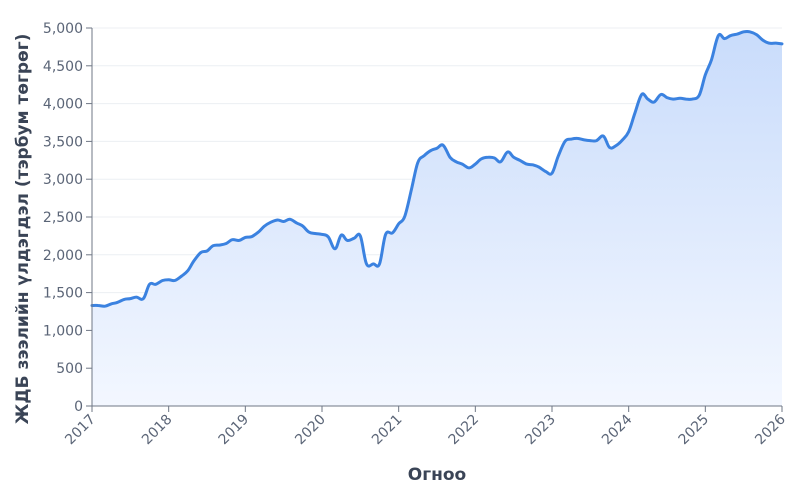  Describe the element at coordinates (78, 407) in the screenshot. I see `y-tick-label: 0` at that location.